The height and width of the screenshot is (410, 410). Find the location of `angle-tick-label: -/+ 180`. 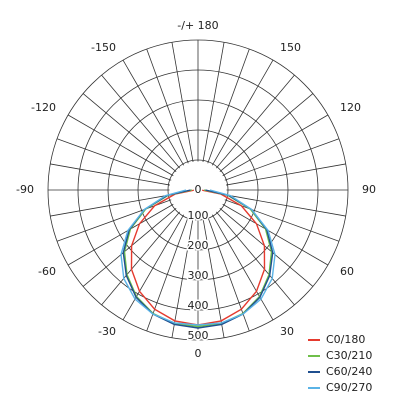

angle-tick-label: -/+ 180 is located at coordinates (197, 25).